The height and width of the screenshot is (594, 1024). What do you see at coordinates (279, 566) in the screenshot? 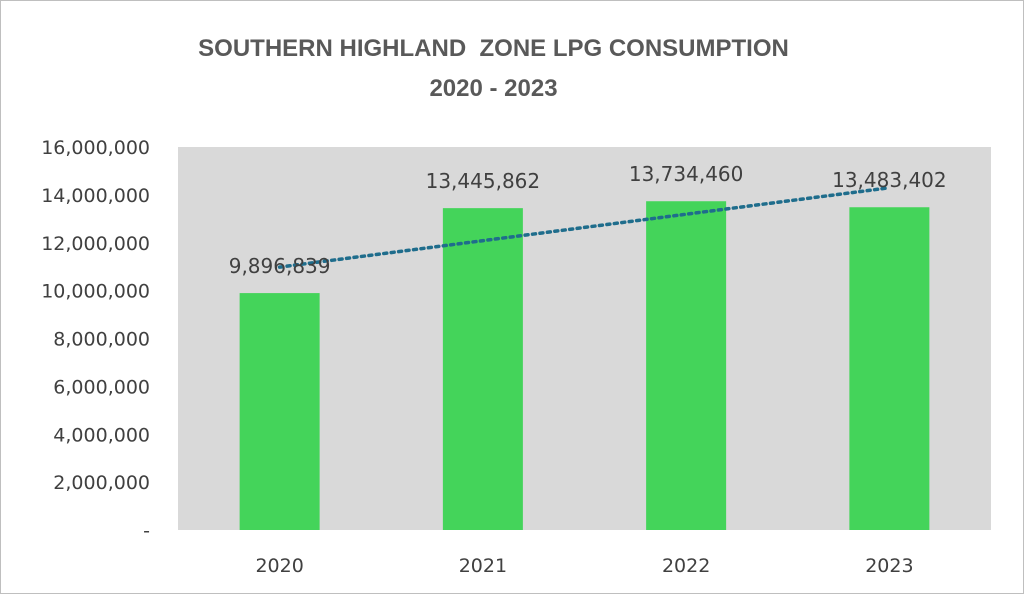
I see `x-tick-label: 2020` at bounding box center [279, 566].